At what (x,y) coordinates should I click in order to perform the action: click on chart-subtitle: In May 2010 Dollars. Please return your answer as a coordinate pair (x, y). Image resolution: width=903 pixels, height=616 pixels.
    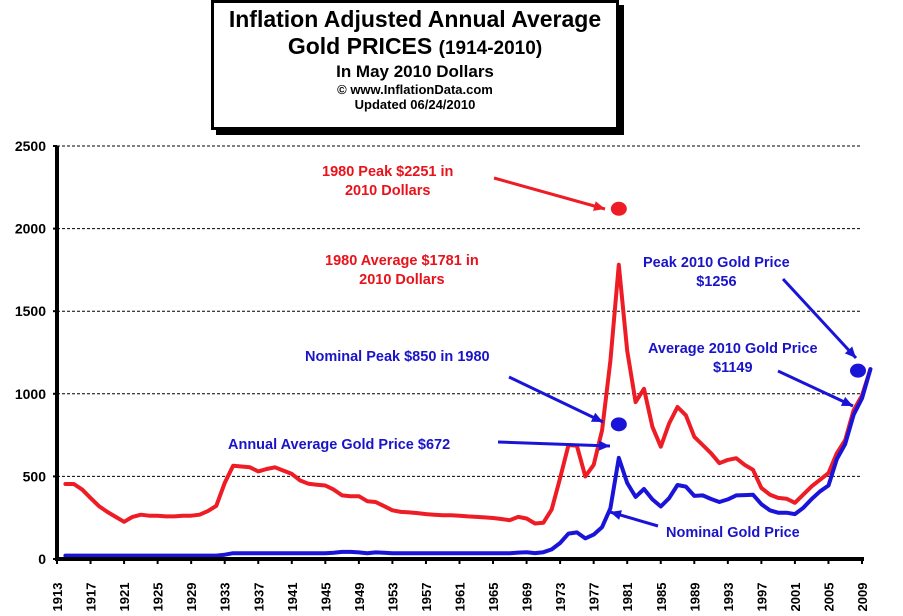
    Looking at the image, I should click on (415, 71).